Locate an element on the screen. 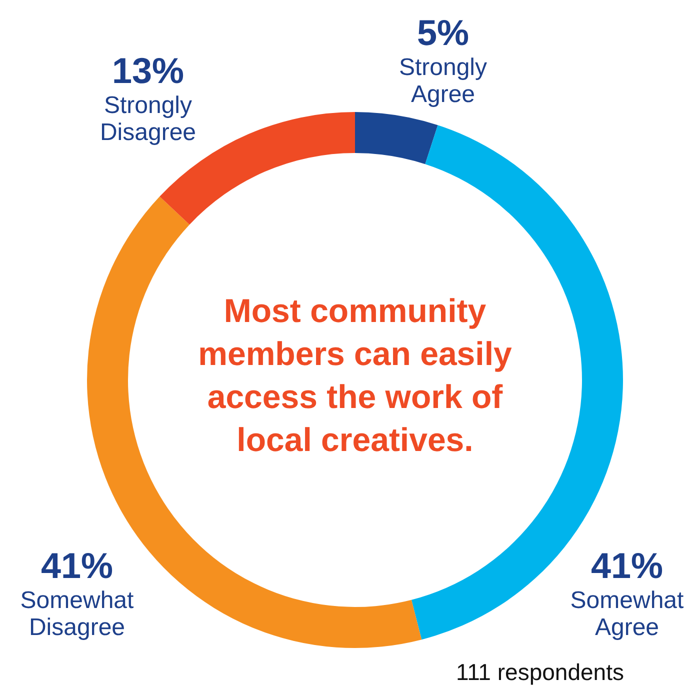 This screenshot has height=692, width=700. slice-label: Somewhat Agree is located at coordinates (627, 614).